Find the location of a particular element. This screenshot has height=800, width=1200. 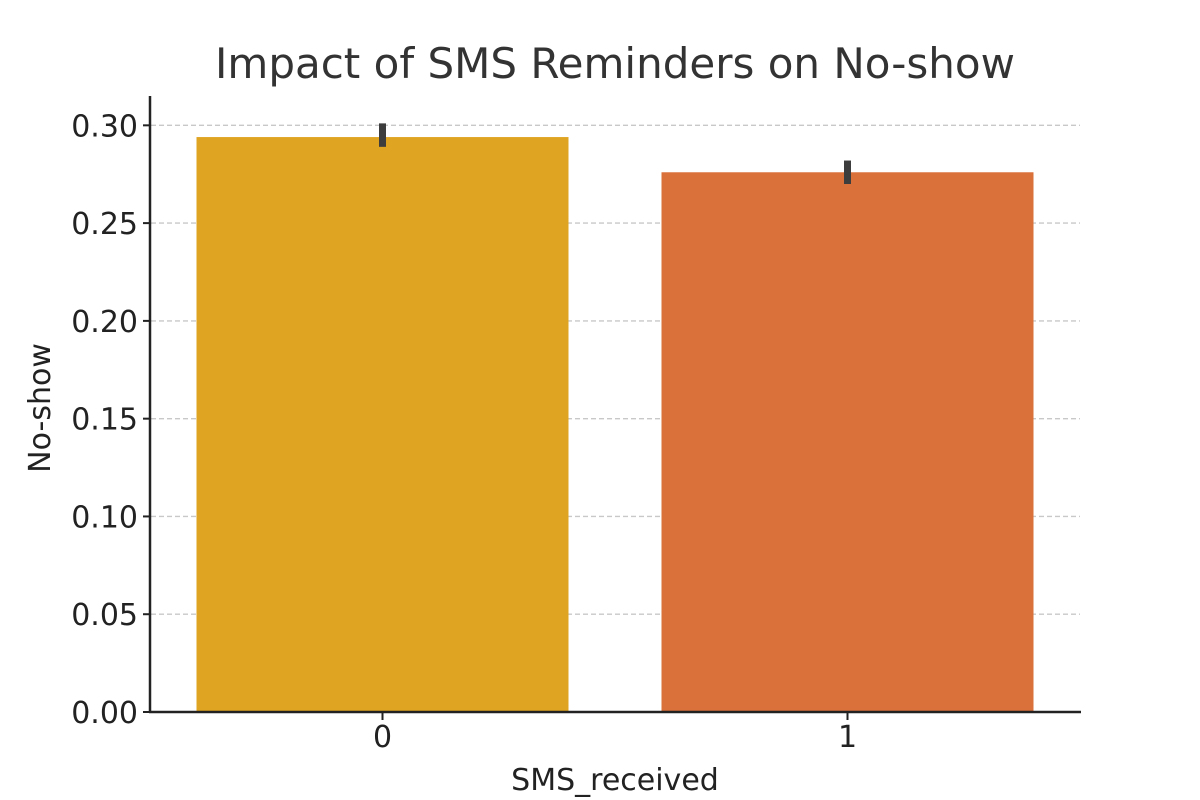

x-tick-label: 0 is located at coordinates (382, 737).